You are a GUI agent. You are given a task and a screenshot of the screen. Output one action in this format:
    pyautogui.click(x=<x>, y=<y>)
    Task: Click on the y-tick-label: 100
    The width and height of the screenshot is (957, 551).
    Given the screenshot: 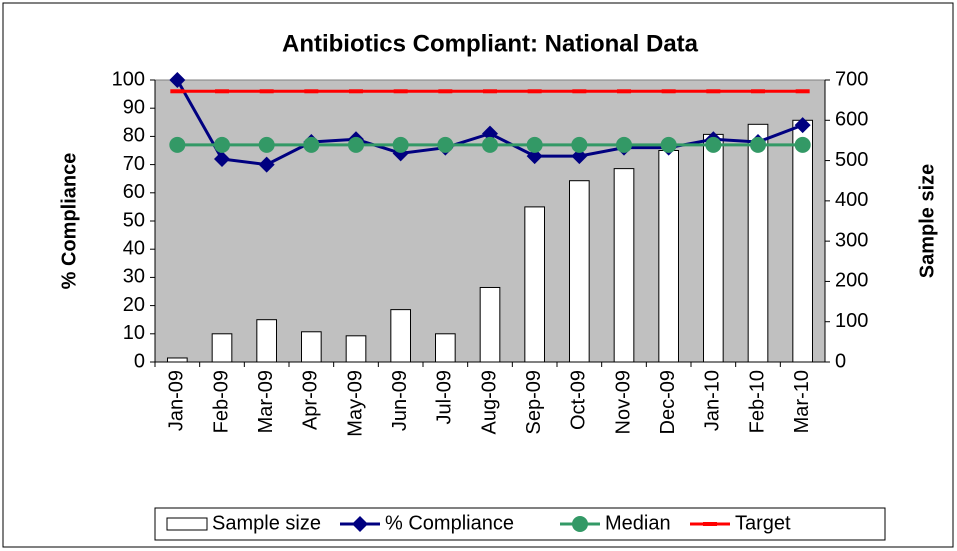 What is the action you would take?
    pyautogui.click(x=128, y=79)
    